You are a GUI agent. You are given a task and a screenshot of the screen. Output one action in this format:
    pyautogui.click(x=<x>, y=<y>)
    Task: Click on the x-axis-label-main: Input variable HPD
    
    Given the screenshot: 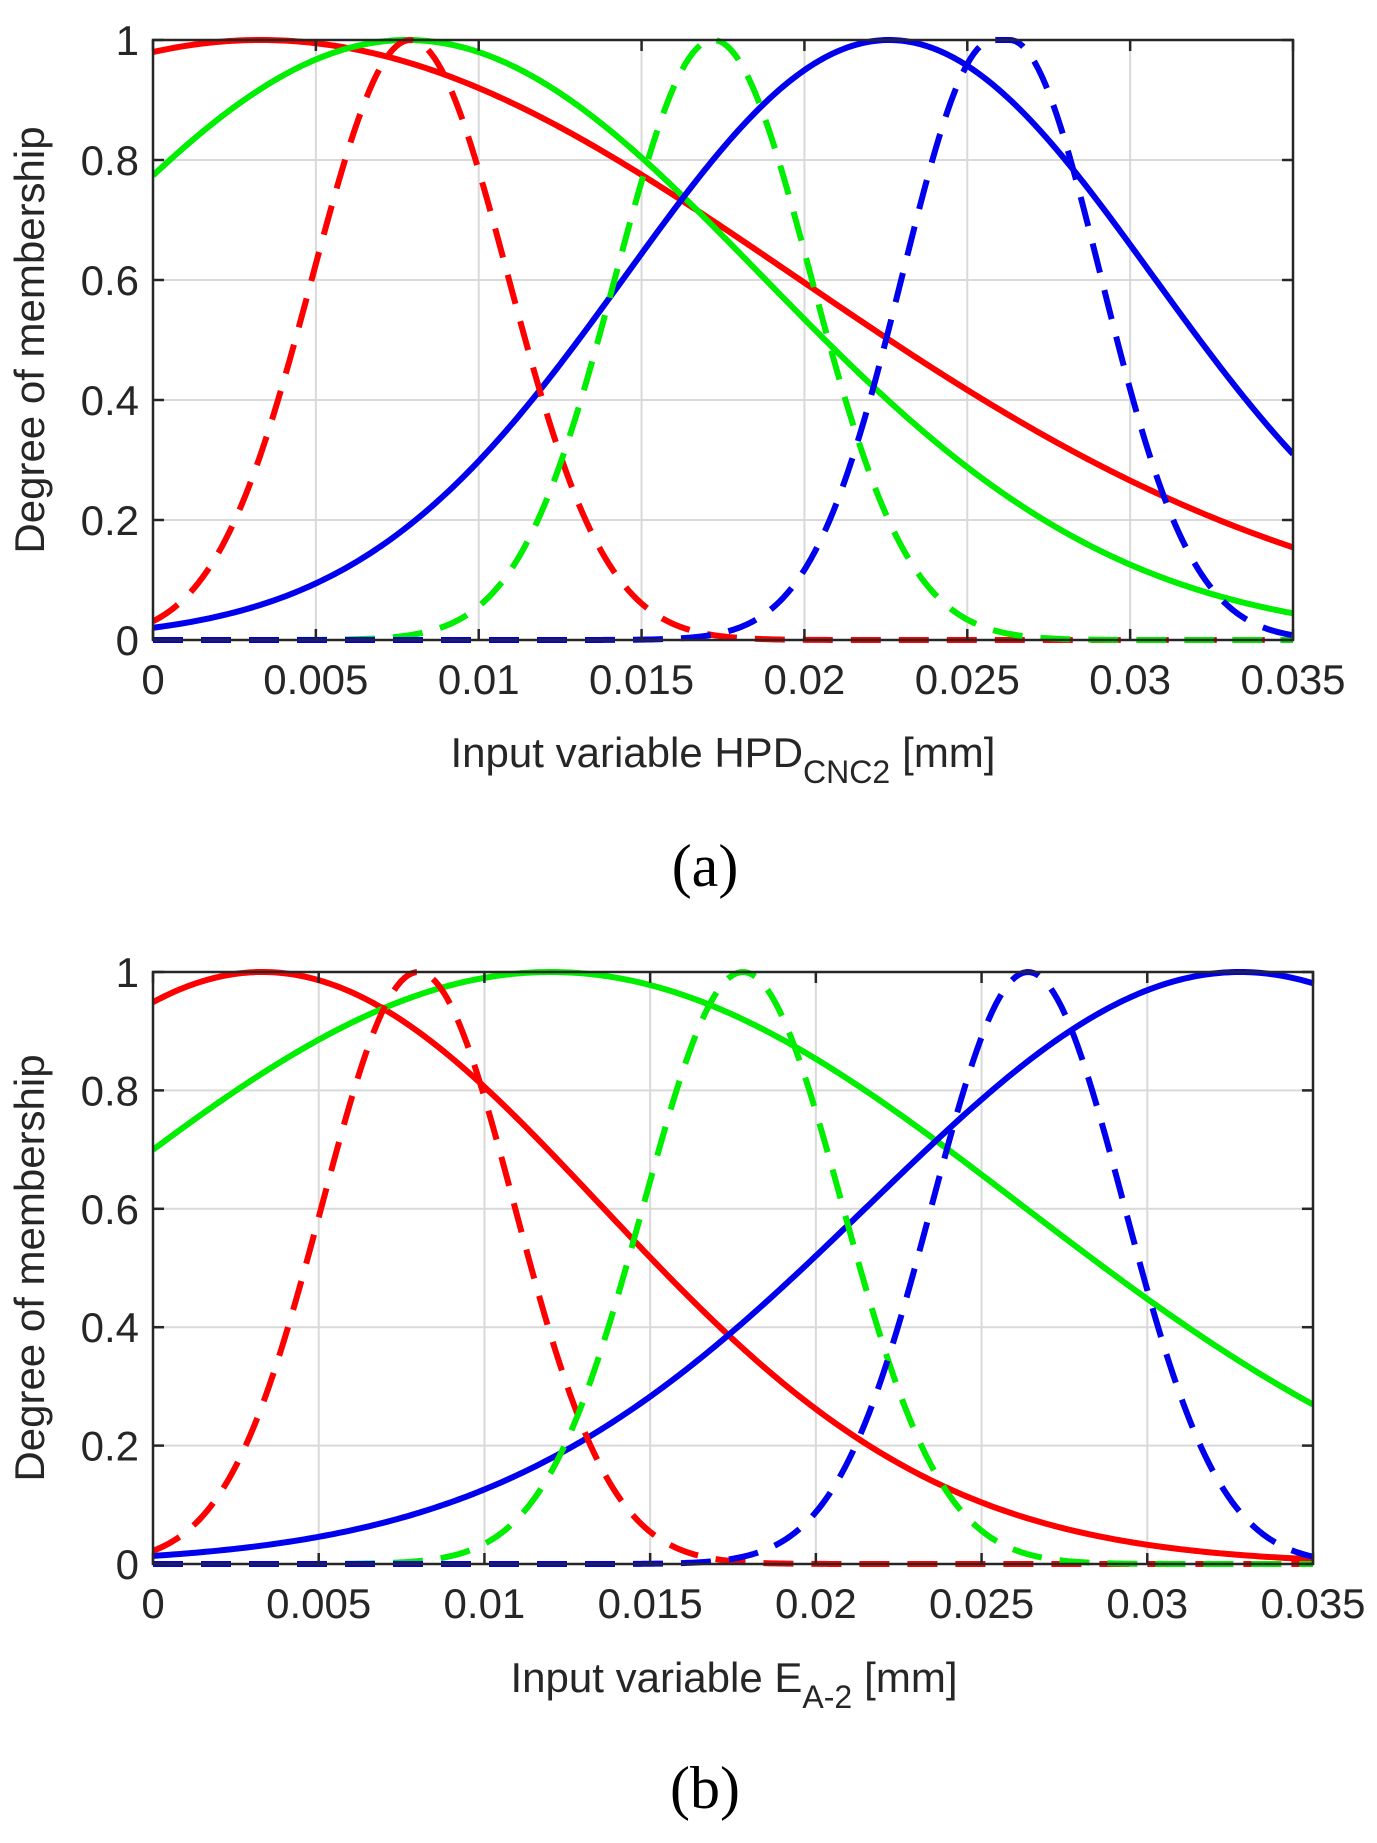 What is the action you would take?
    pyautogui.click(x=627, y=752)
    